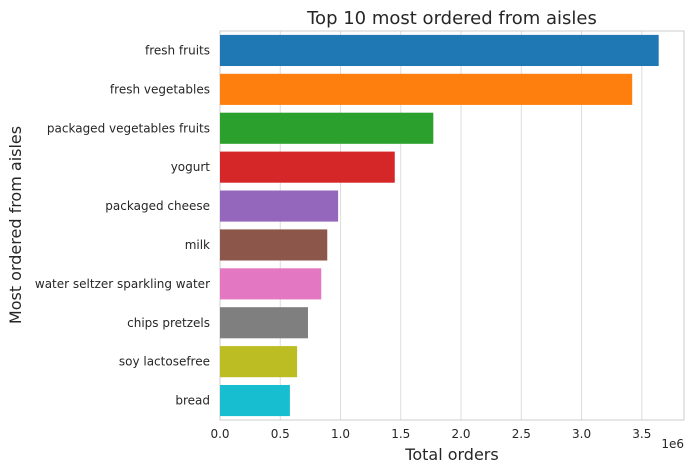  What do you see at coordinates (264, 323) in the screenshot?
I see `bar-chips-pretzels` at bounding box center [264, 323].